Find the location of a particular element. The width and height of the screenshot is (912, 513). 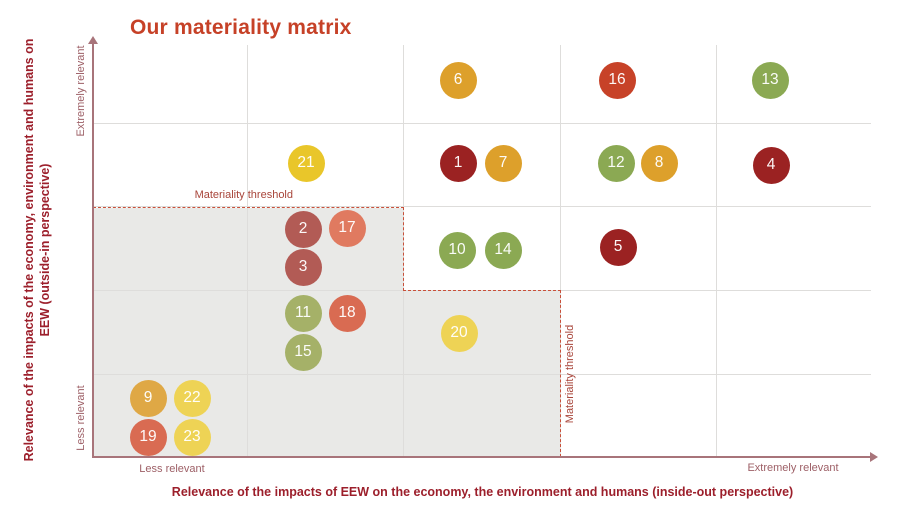

matrix-point-18: 18 is located at coordinates (347, 313).